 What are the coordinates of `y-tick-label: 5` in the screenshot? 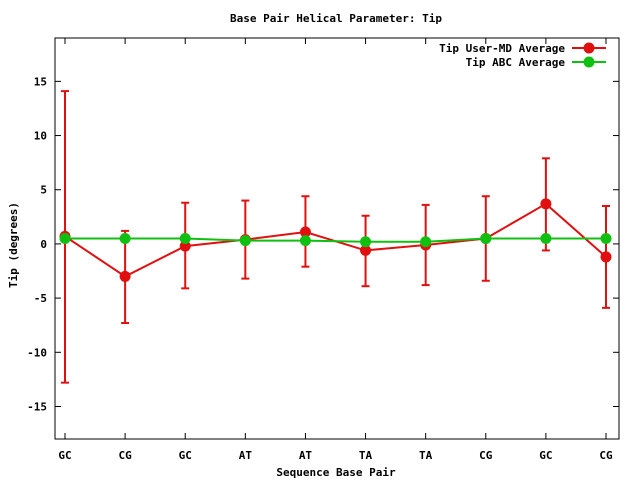 It's located at (43, 190).